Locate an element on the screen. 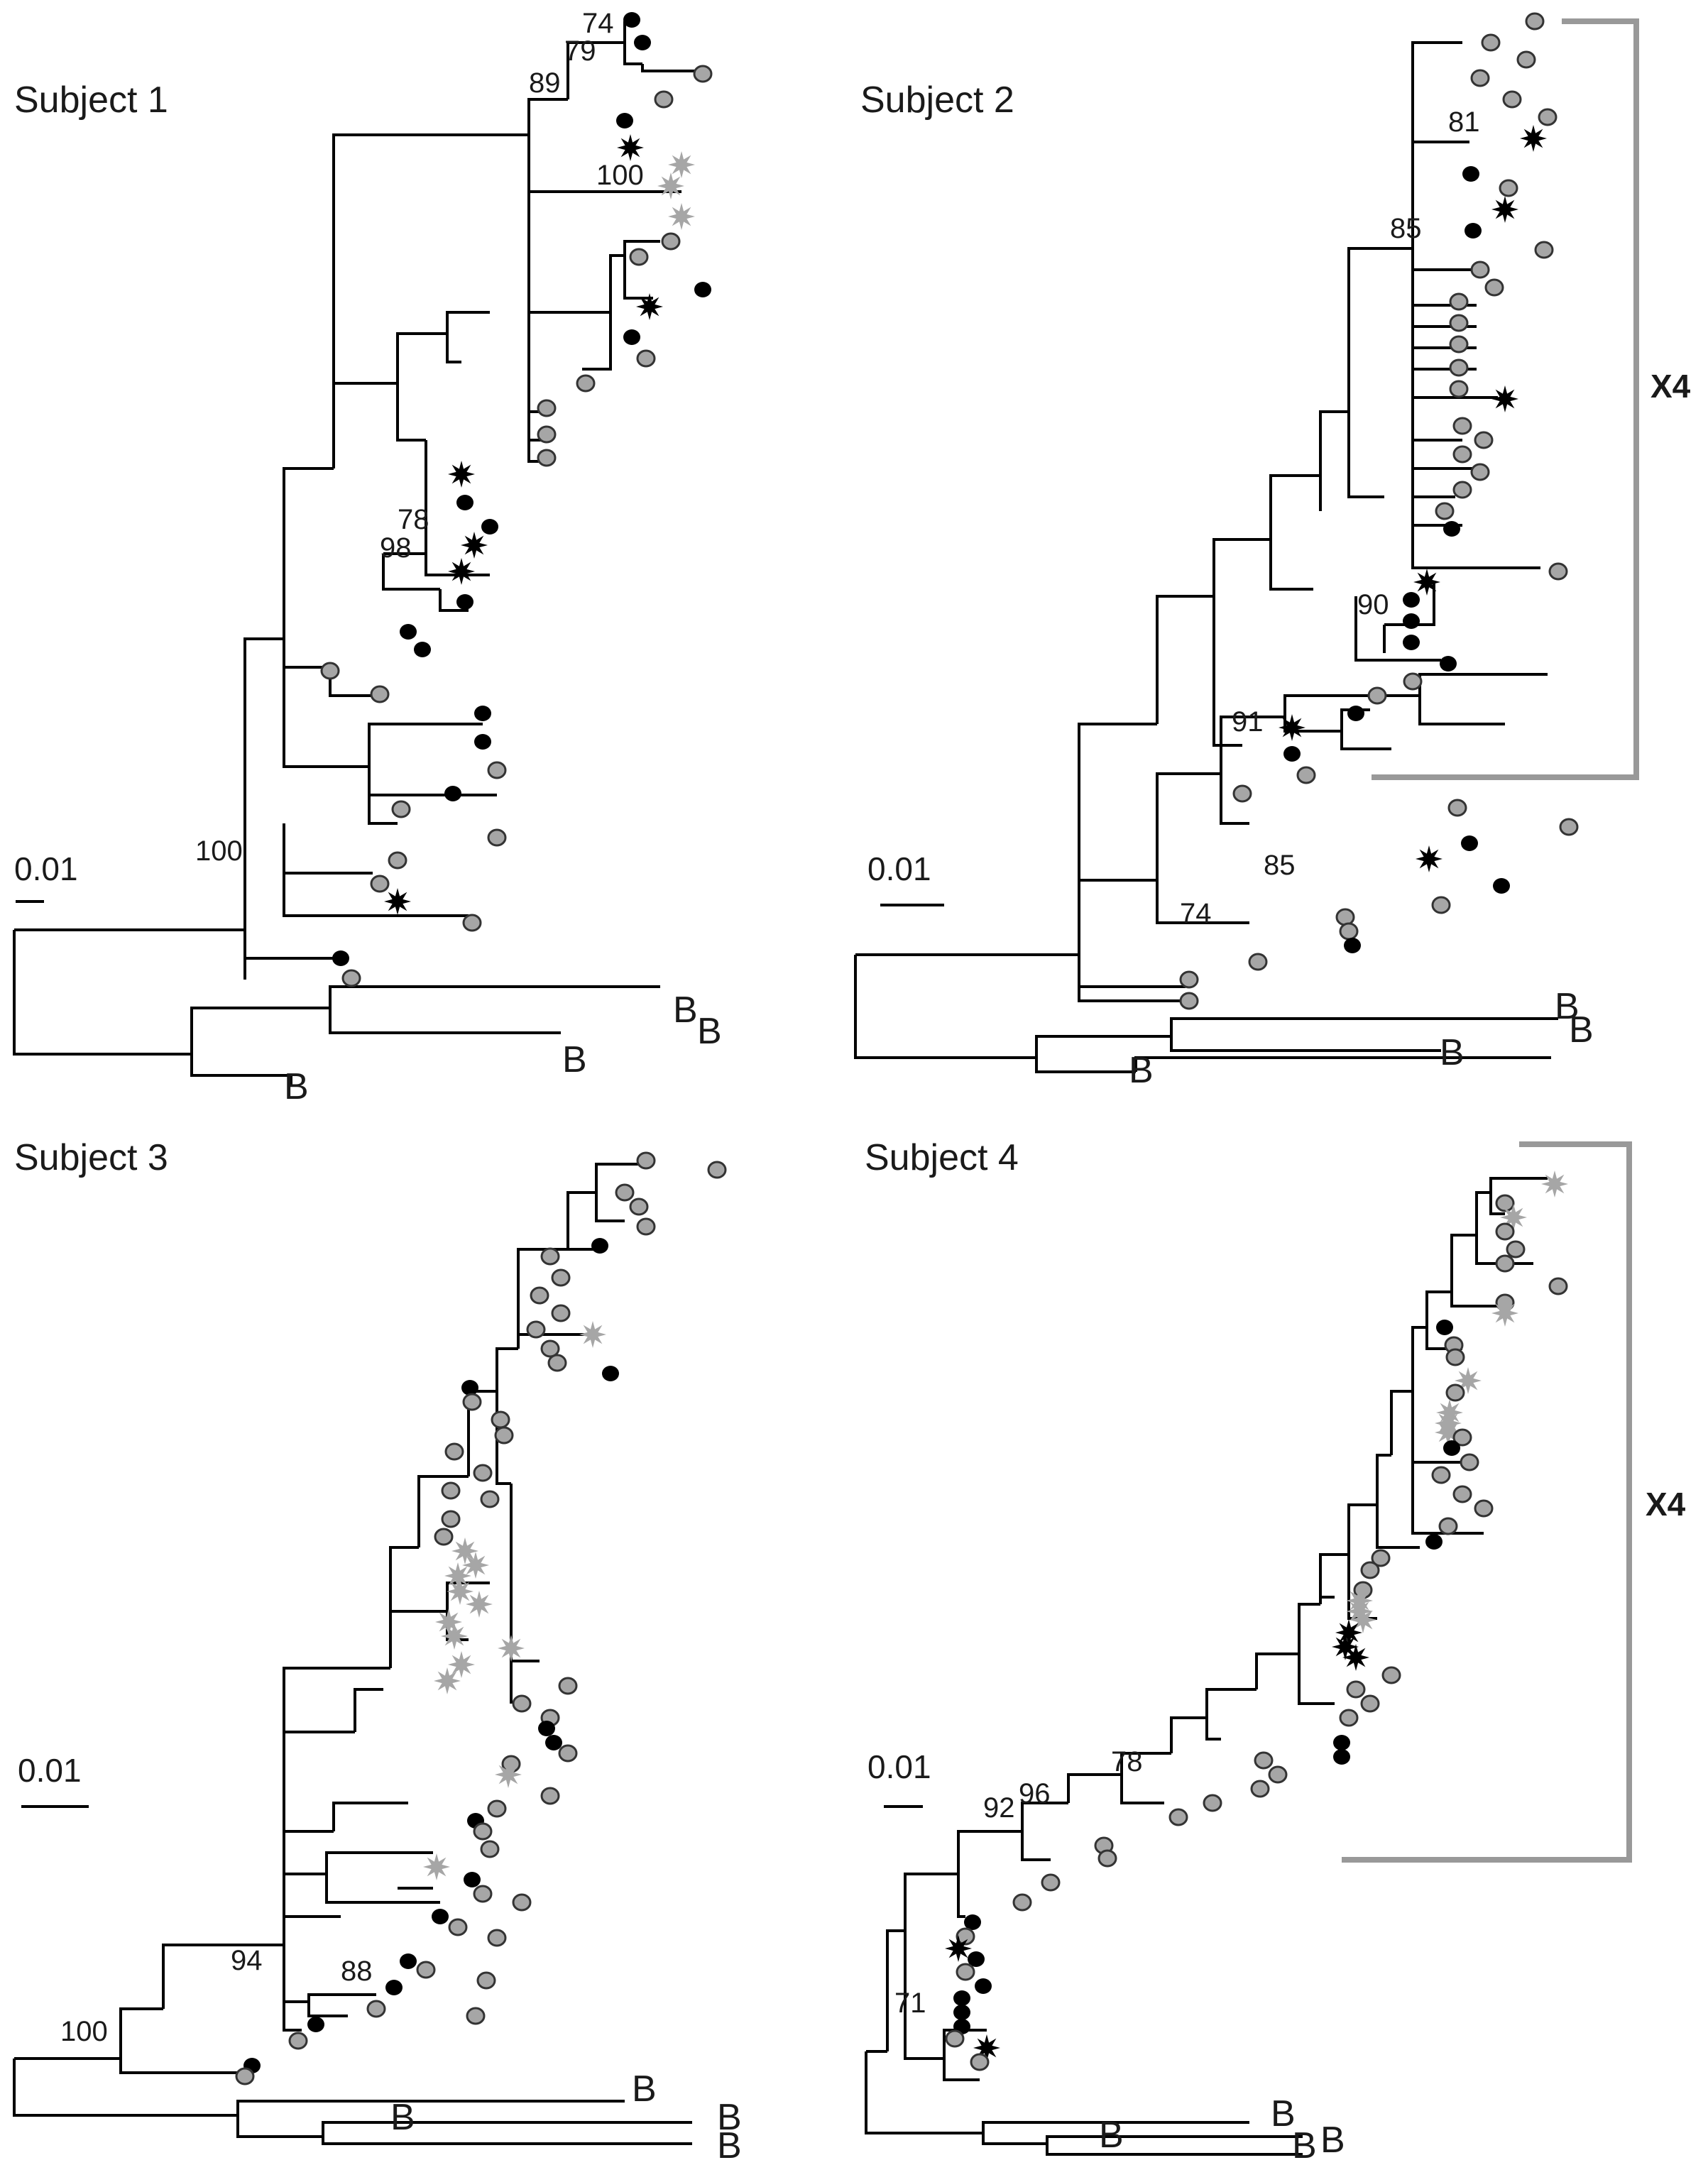 This screenshot has height=2165, width=1708. panel-title: Subject 2 is located at coordinates (937, 101).